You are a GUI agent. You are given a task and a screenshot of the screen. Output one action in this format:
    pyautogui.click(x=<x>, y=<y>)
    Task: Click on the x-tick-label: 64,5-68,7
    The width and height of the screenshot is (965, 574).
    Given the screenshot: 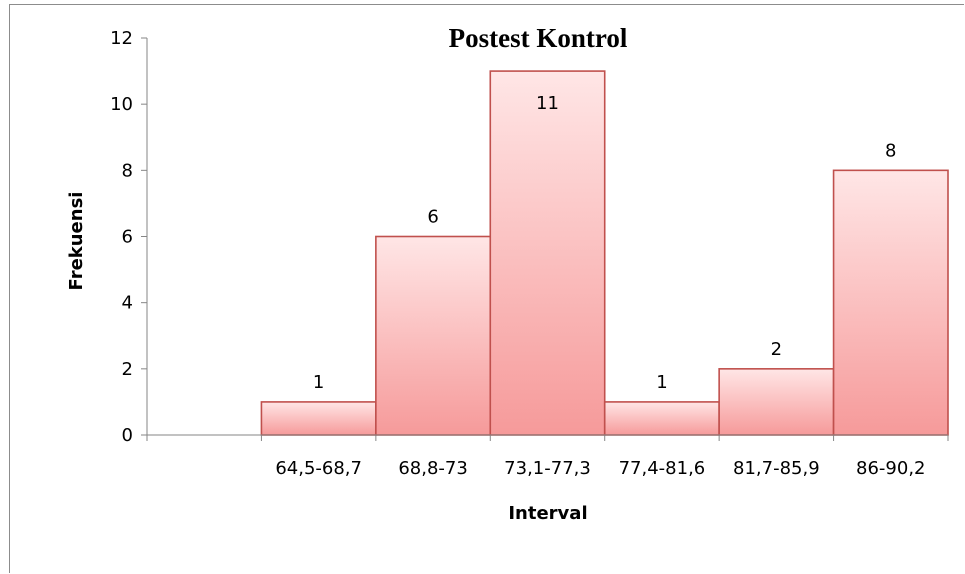 What is the action you would take?
    pyautogui.click(x=318, y=468)
    